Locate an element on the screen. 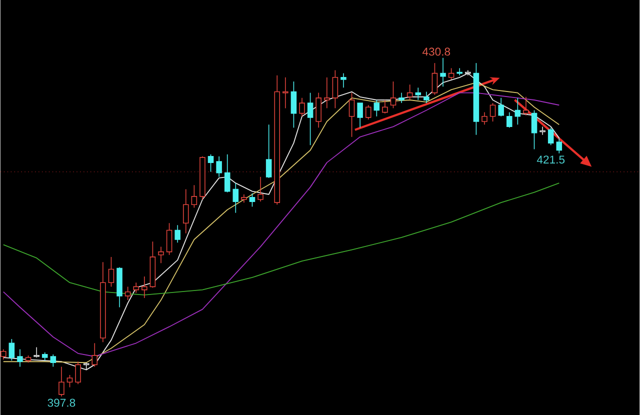 This screenshot has height=415, width=640. text: 430.8 is located at coordinates (436, 51).